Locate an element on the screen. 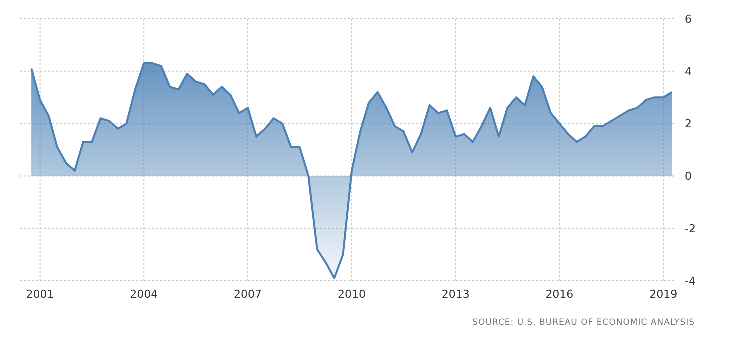  y-tick-label: 6 is located at coordinates (688, 19).